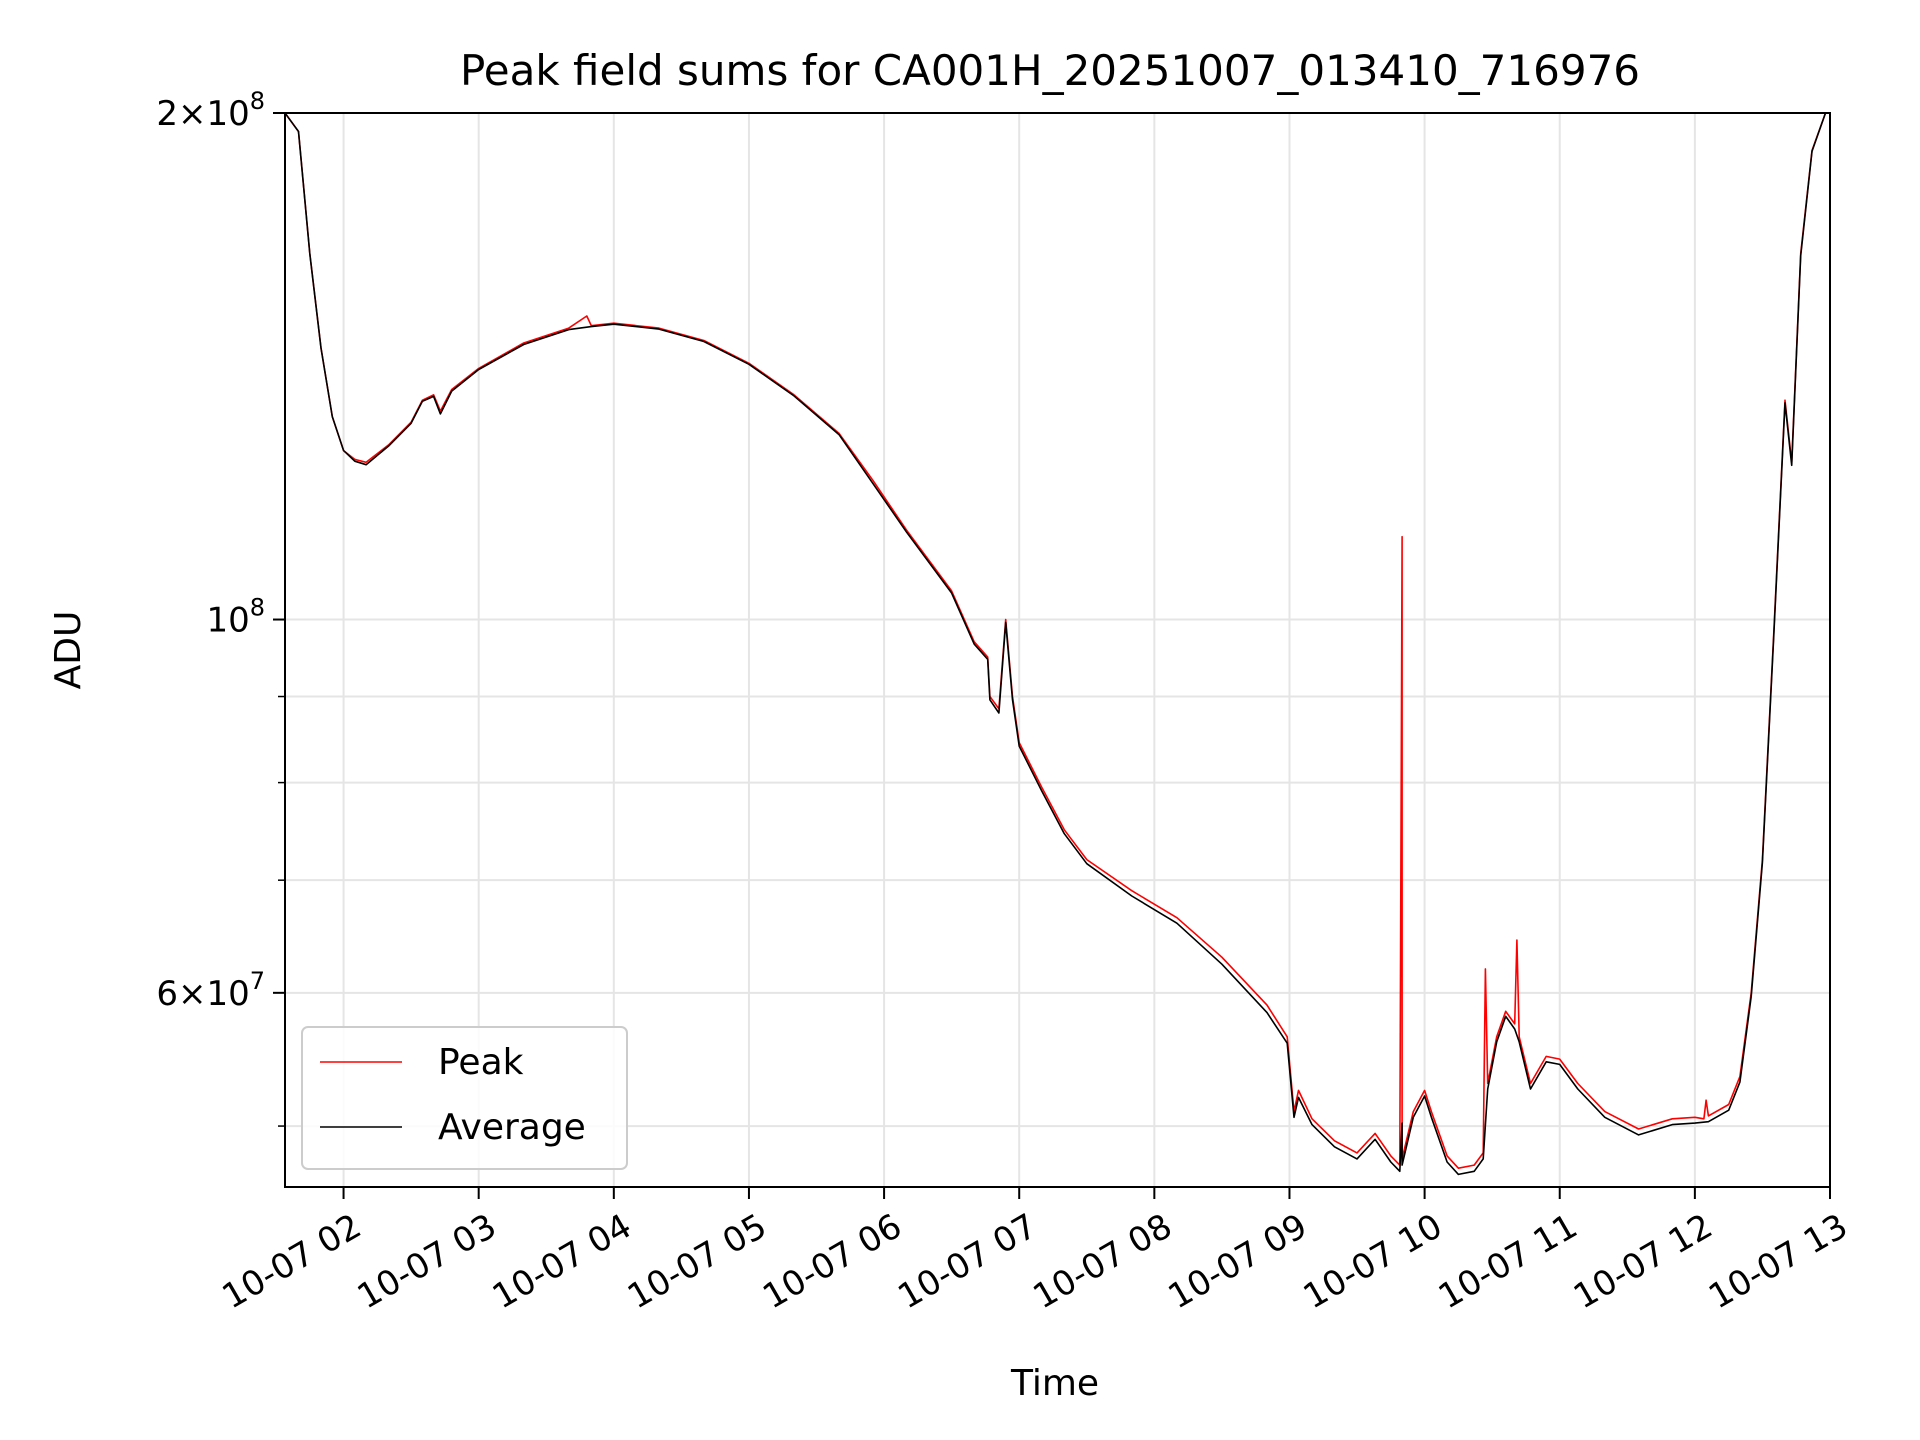  I want to click on legend: Peak Average, so click(464, 1098).